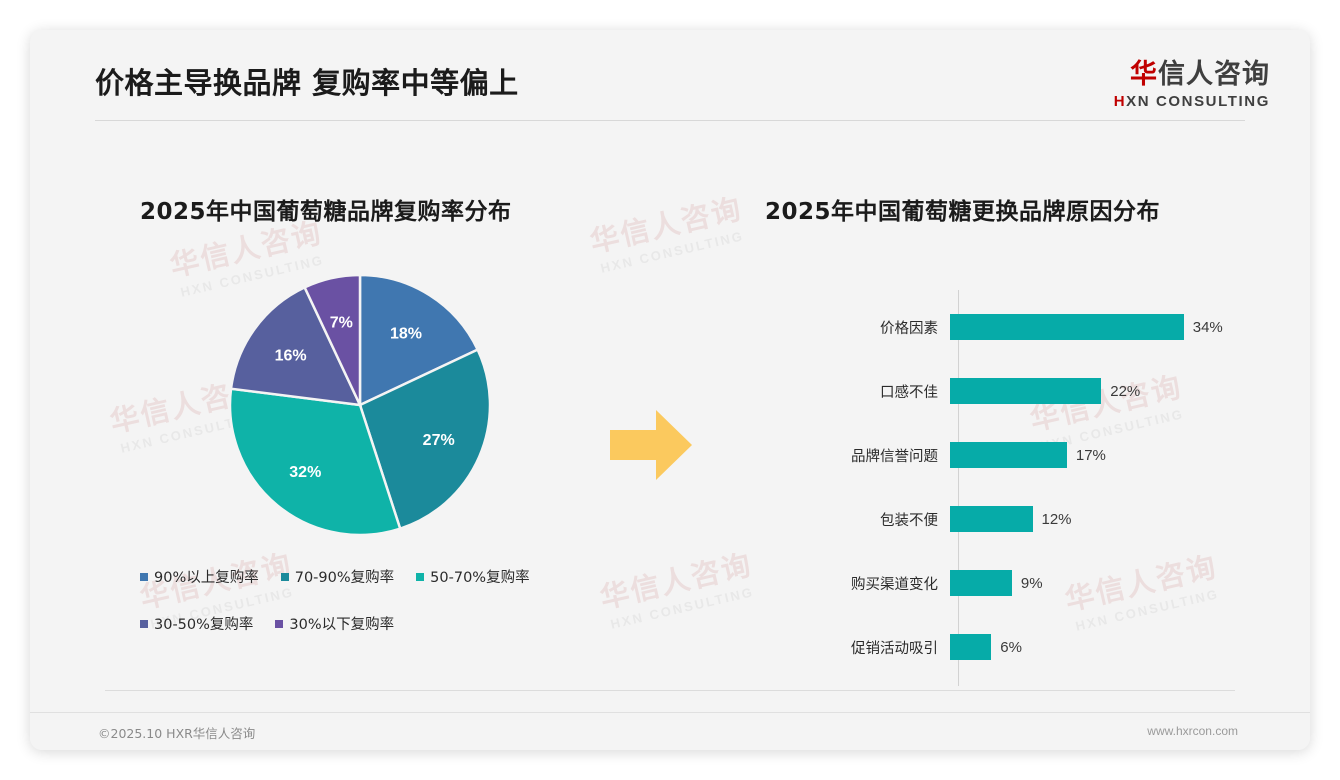 The width and height of the screenshot is (1340, 780). Describe the element at coordinates (344, 578) in the screenshot. I see `legend-label: 70-90%复购率` at that location.